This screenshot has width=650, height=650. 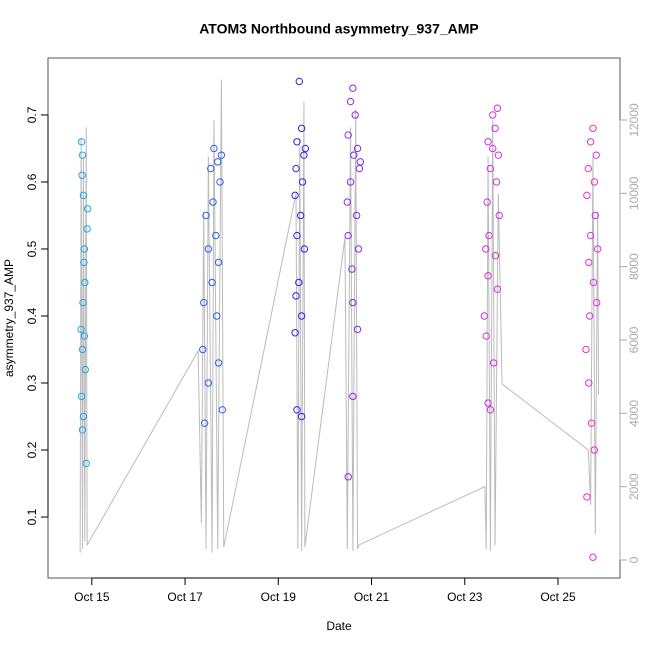 What do you see at coordinates (32, 248) in the screenshot?
I see `y-tick-label: 0.5` at bounding box center [32, 248].